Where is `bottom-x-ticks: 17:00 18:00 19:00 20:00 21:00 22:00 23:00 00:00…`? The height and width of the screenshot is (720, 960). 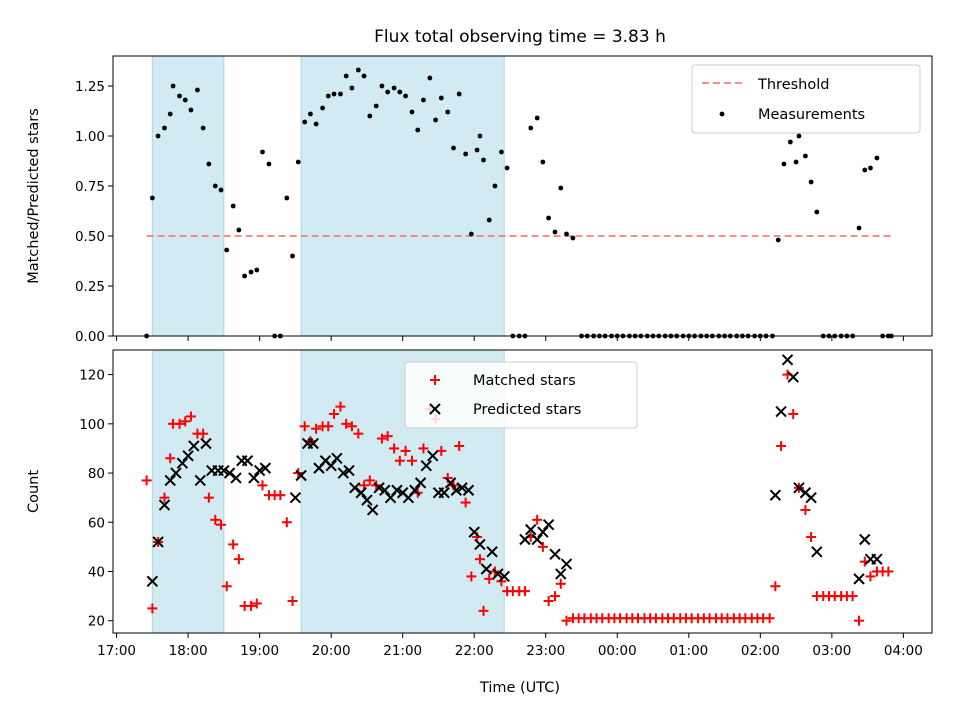 bottom-x-ticks: 17:00 18:00 19:00 20:00 21:00 22:00 23:00 00:00… is located at coordinates (510, 646).